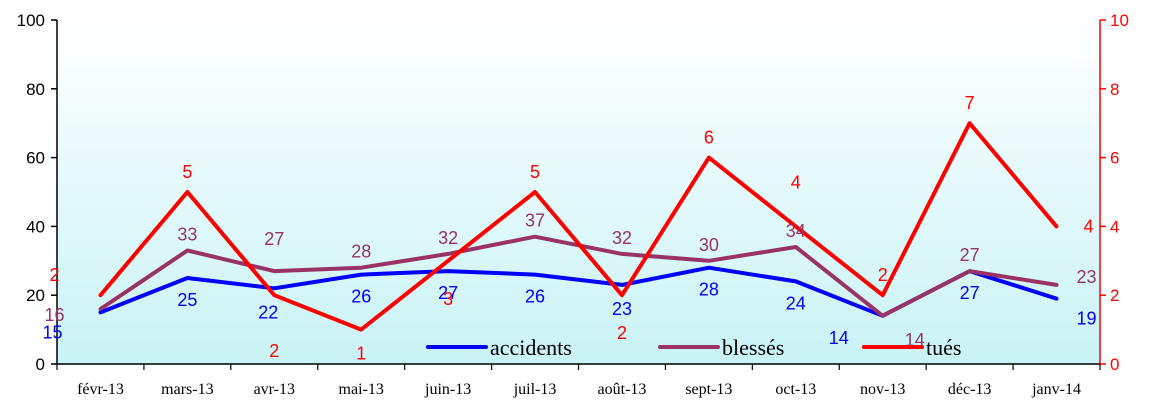 The image size is (1152, 406). Describe the element at coordinates (268, 312) in the screenshot. I see `data-label-accidents: 22` at that location.